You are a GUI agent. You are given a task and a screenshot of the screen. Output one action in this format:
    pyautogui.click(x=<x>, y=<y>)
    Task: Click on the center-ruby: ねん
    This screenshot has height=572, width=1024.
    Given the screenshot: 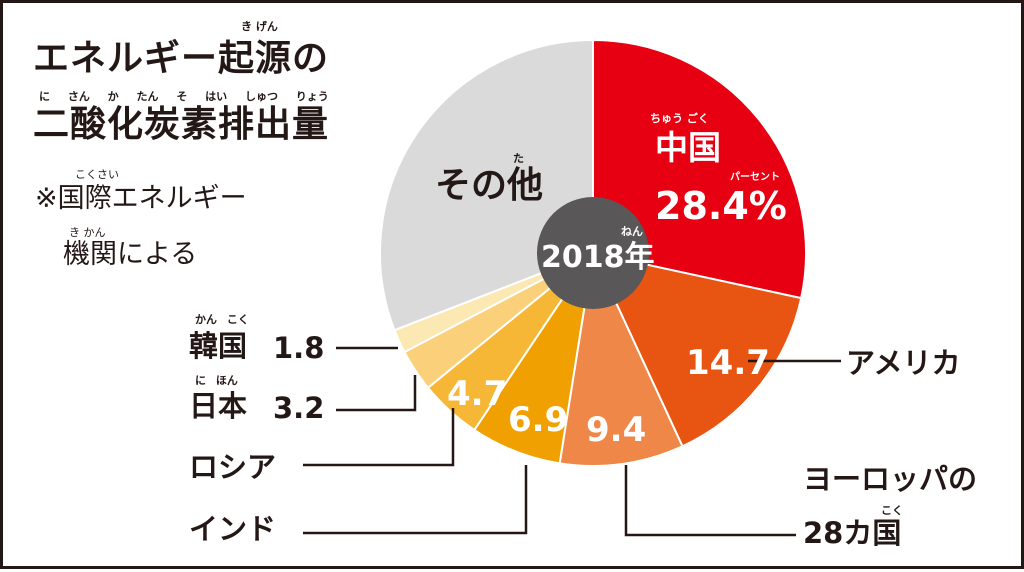 What is the action you would take?
    pyautogui.click(x=632, y=231)
    